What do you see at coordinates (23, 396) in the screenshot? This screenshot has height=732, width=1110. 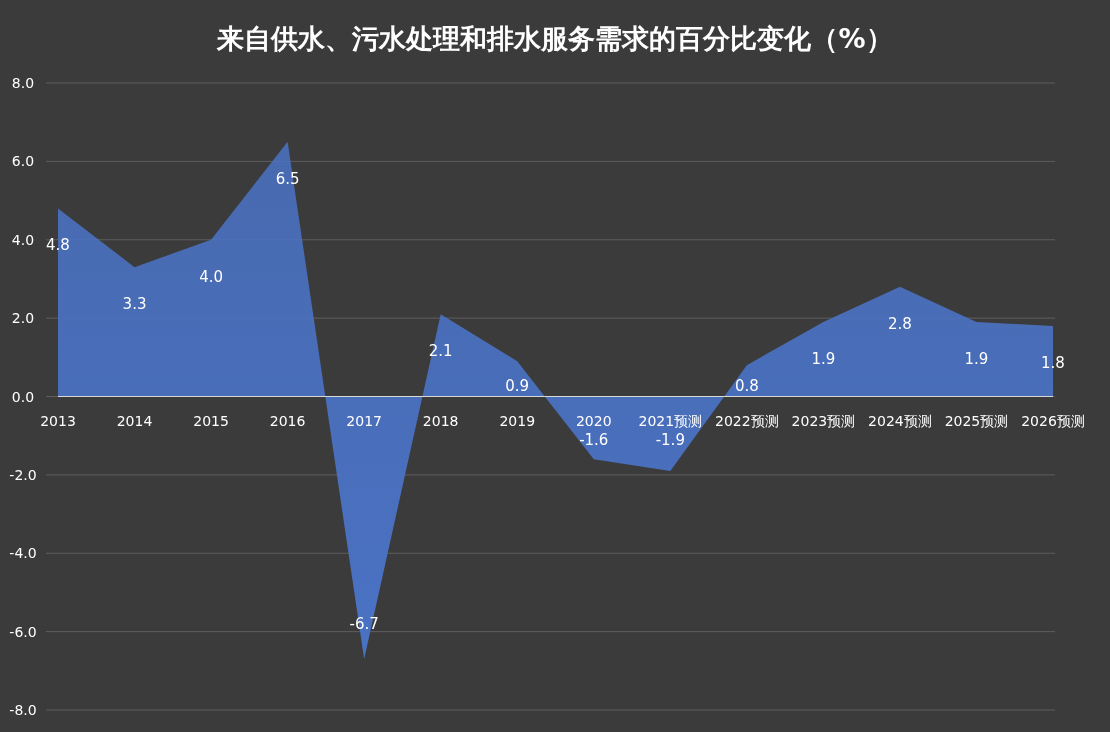 I see `y-tick-label: 0.0` at bounding box center [23, 396].